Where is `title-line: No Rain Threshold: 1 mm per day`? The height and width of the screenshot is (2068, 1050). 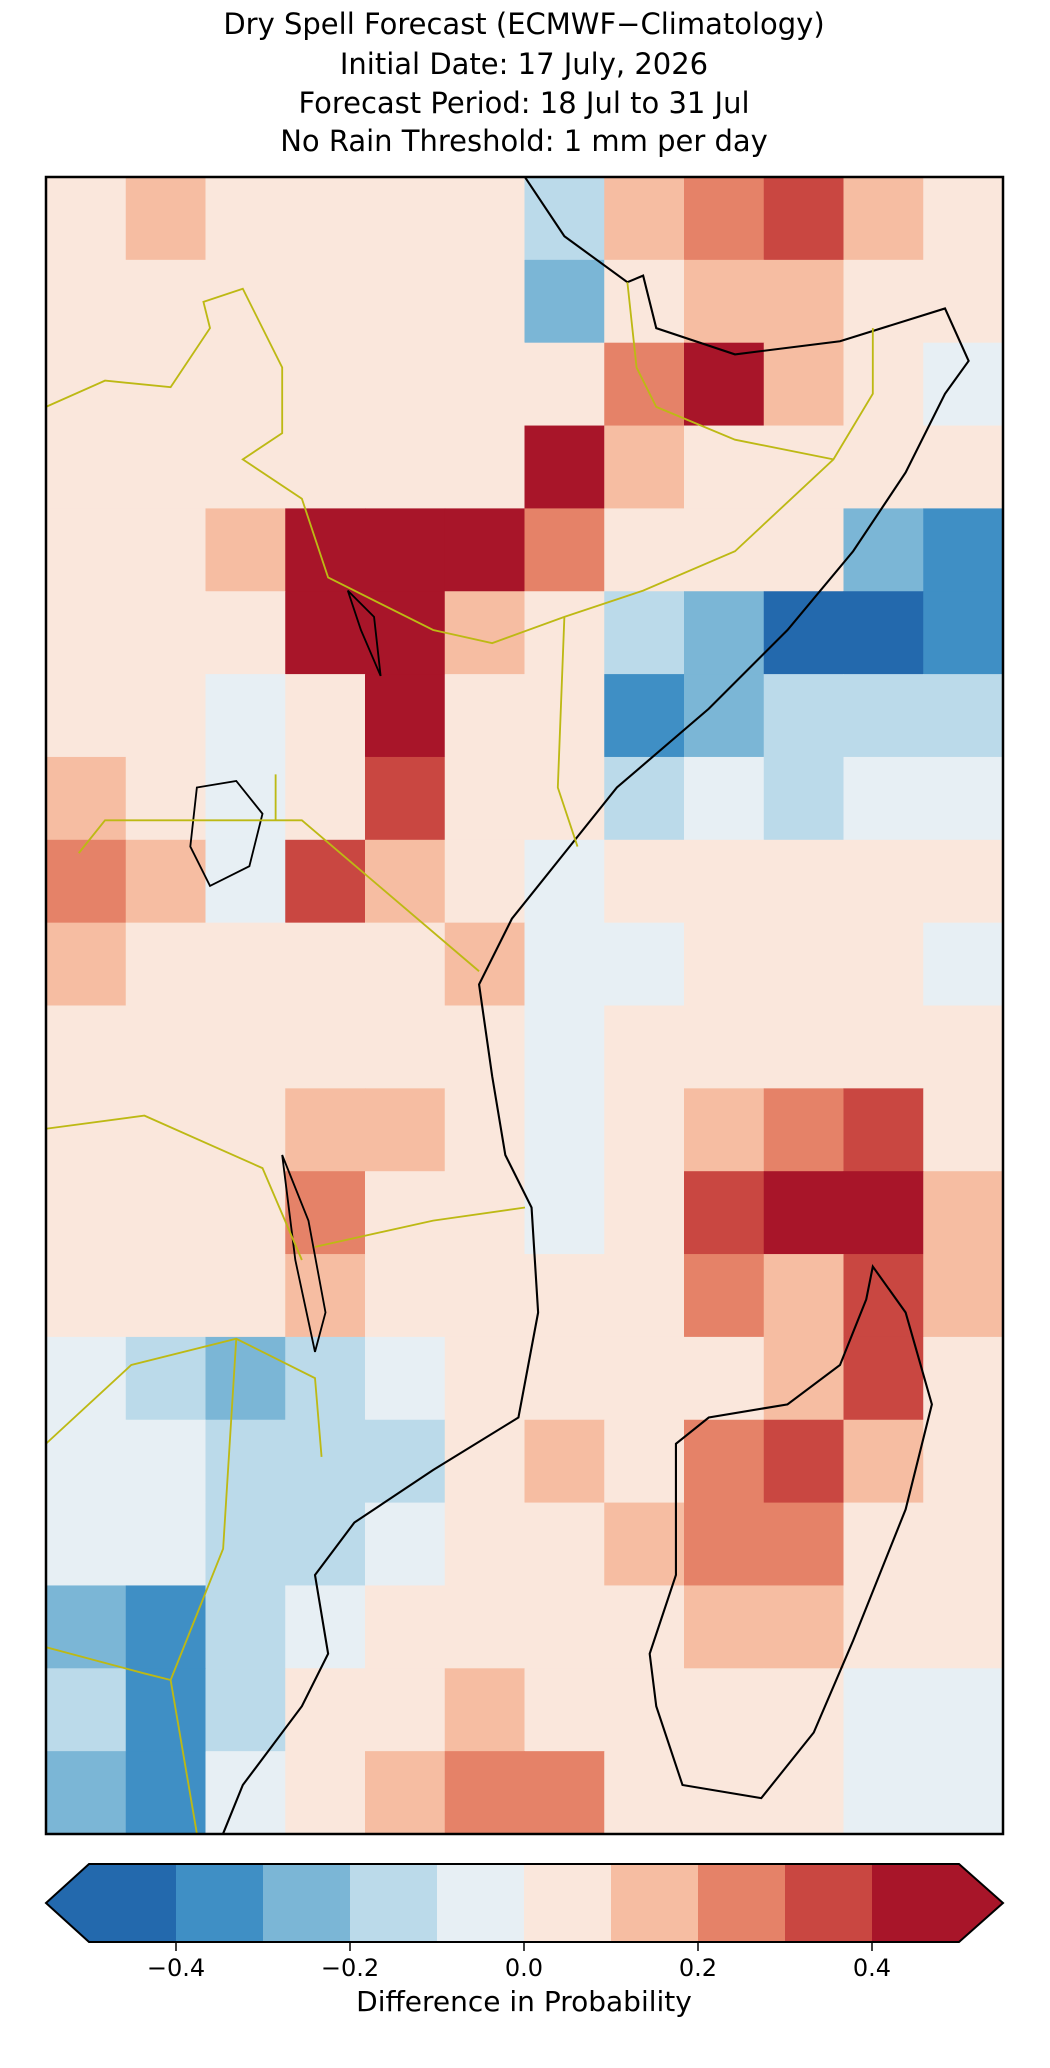
title-line: No Rain Threshold: 1 mm per day is located at coordinates (524, 141).